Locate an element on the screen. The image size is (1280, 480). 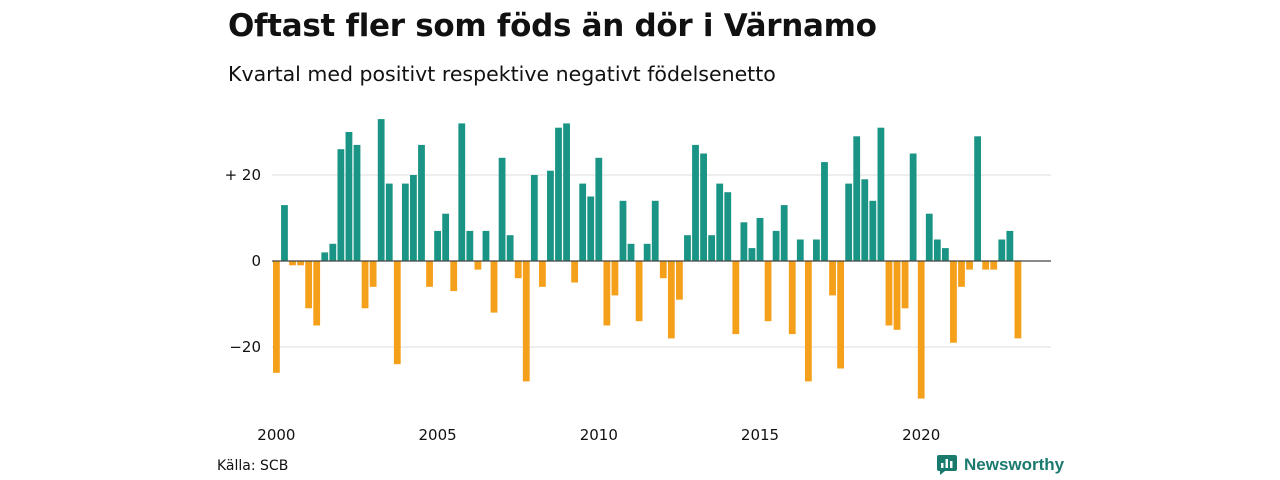
x-tick-label: 2000 is located at coordinates (276, 435).